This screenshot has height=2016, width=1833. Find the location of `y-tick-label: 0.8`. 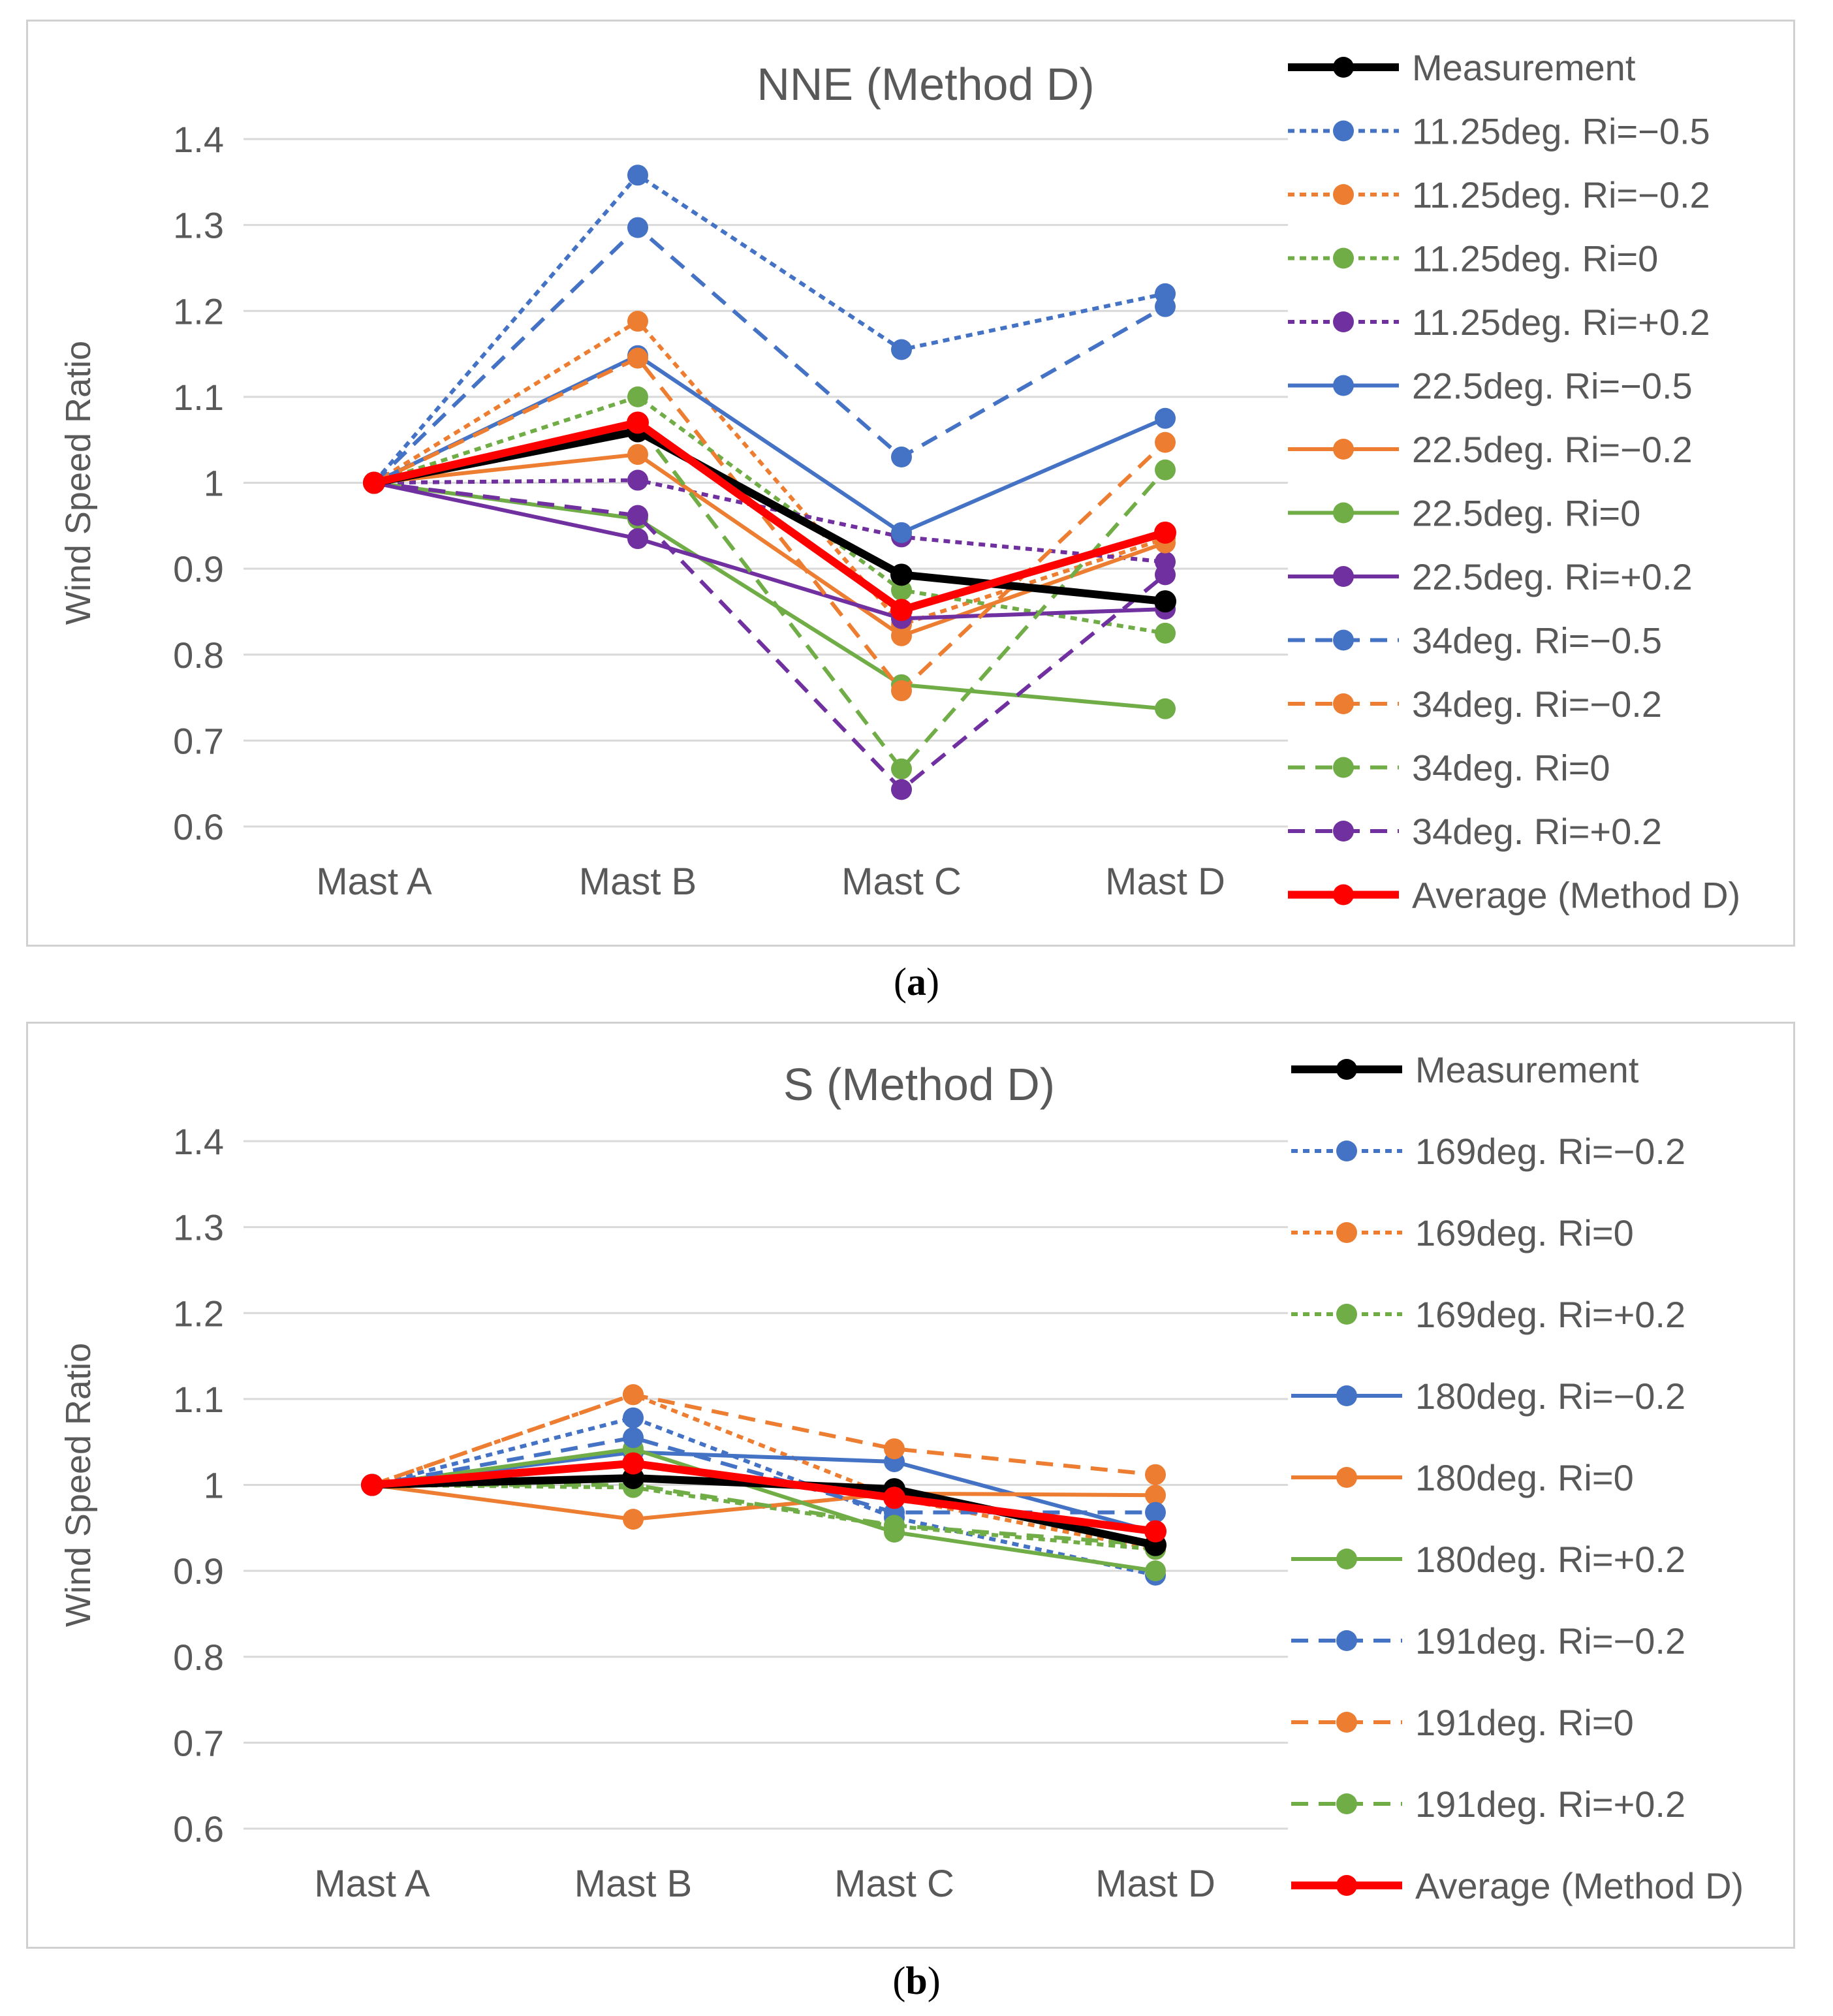

y-tick-label: 0.8 is located at coordinates (198, 655).